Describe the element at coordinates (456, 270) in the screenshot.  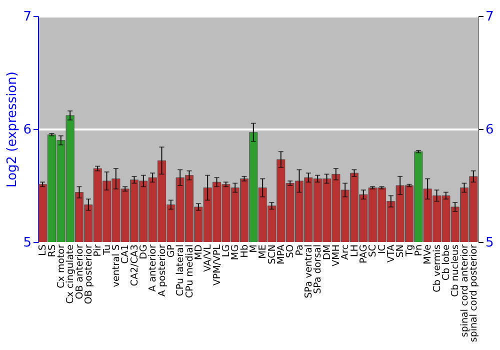
I see `x-tick-label: Cb nucleus` at that location.